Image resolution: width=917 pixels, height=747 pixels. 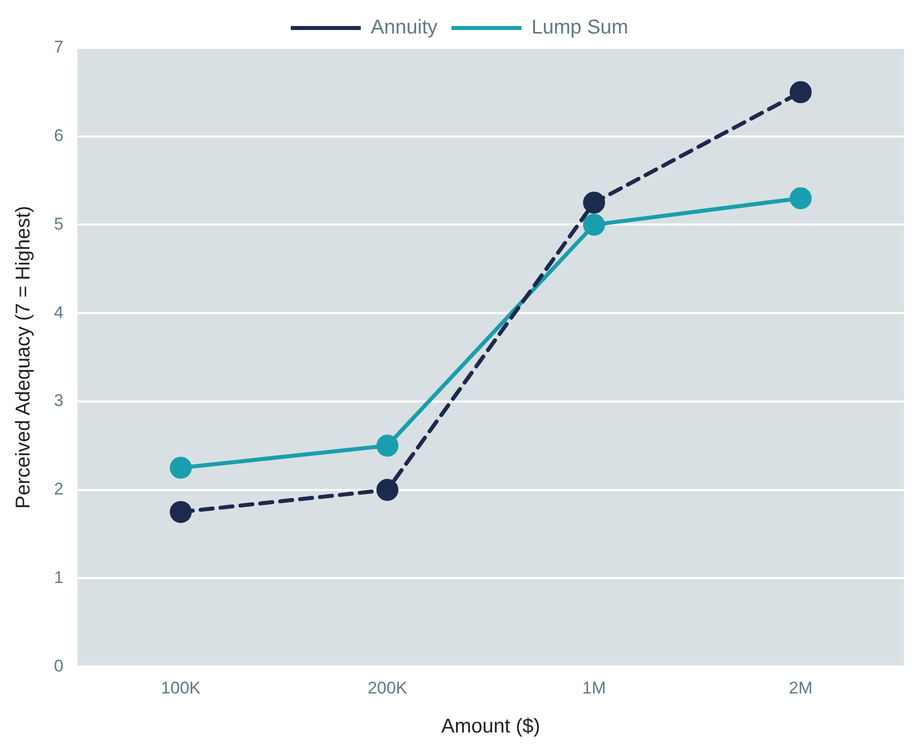 What do you see at coordinates (59, 489) in the screenshot?
I see `y-tick-label: 2` at bounding box center [59, 489].